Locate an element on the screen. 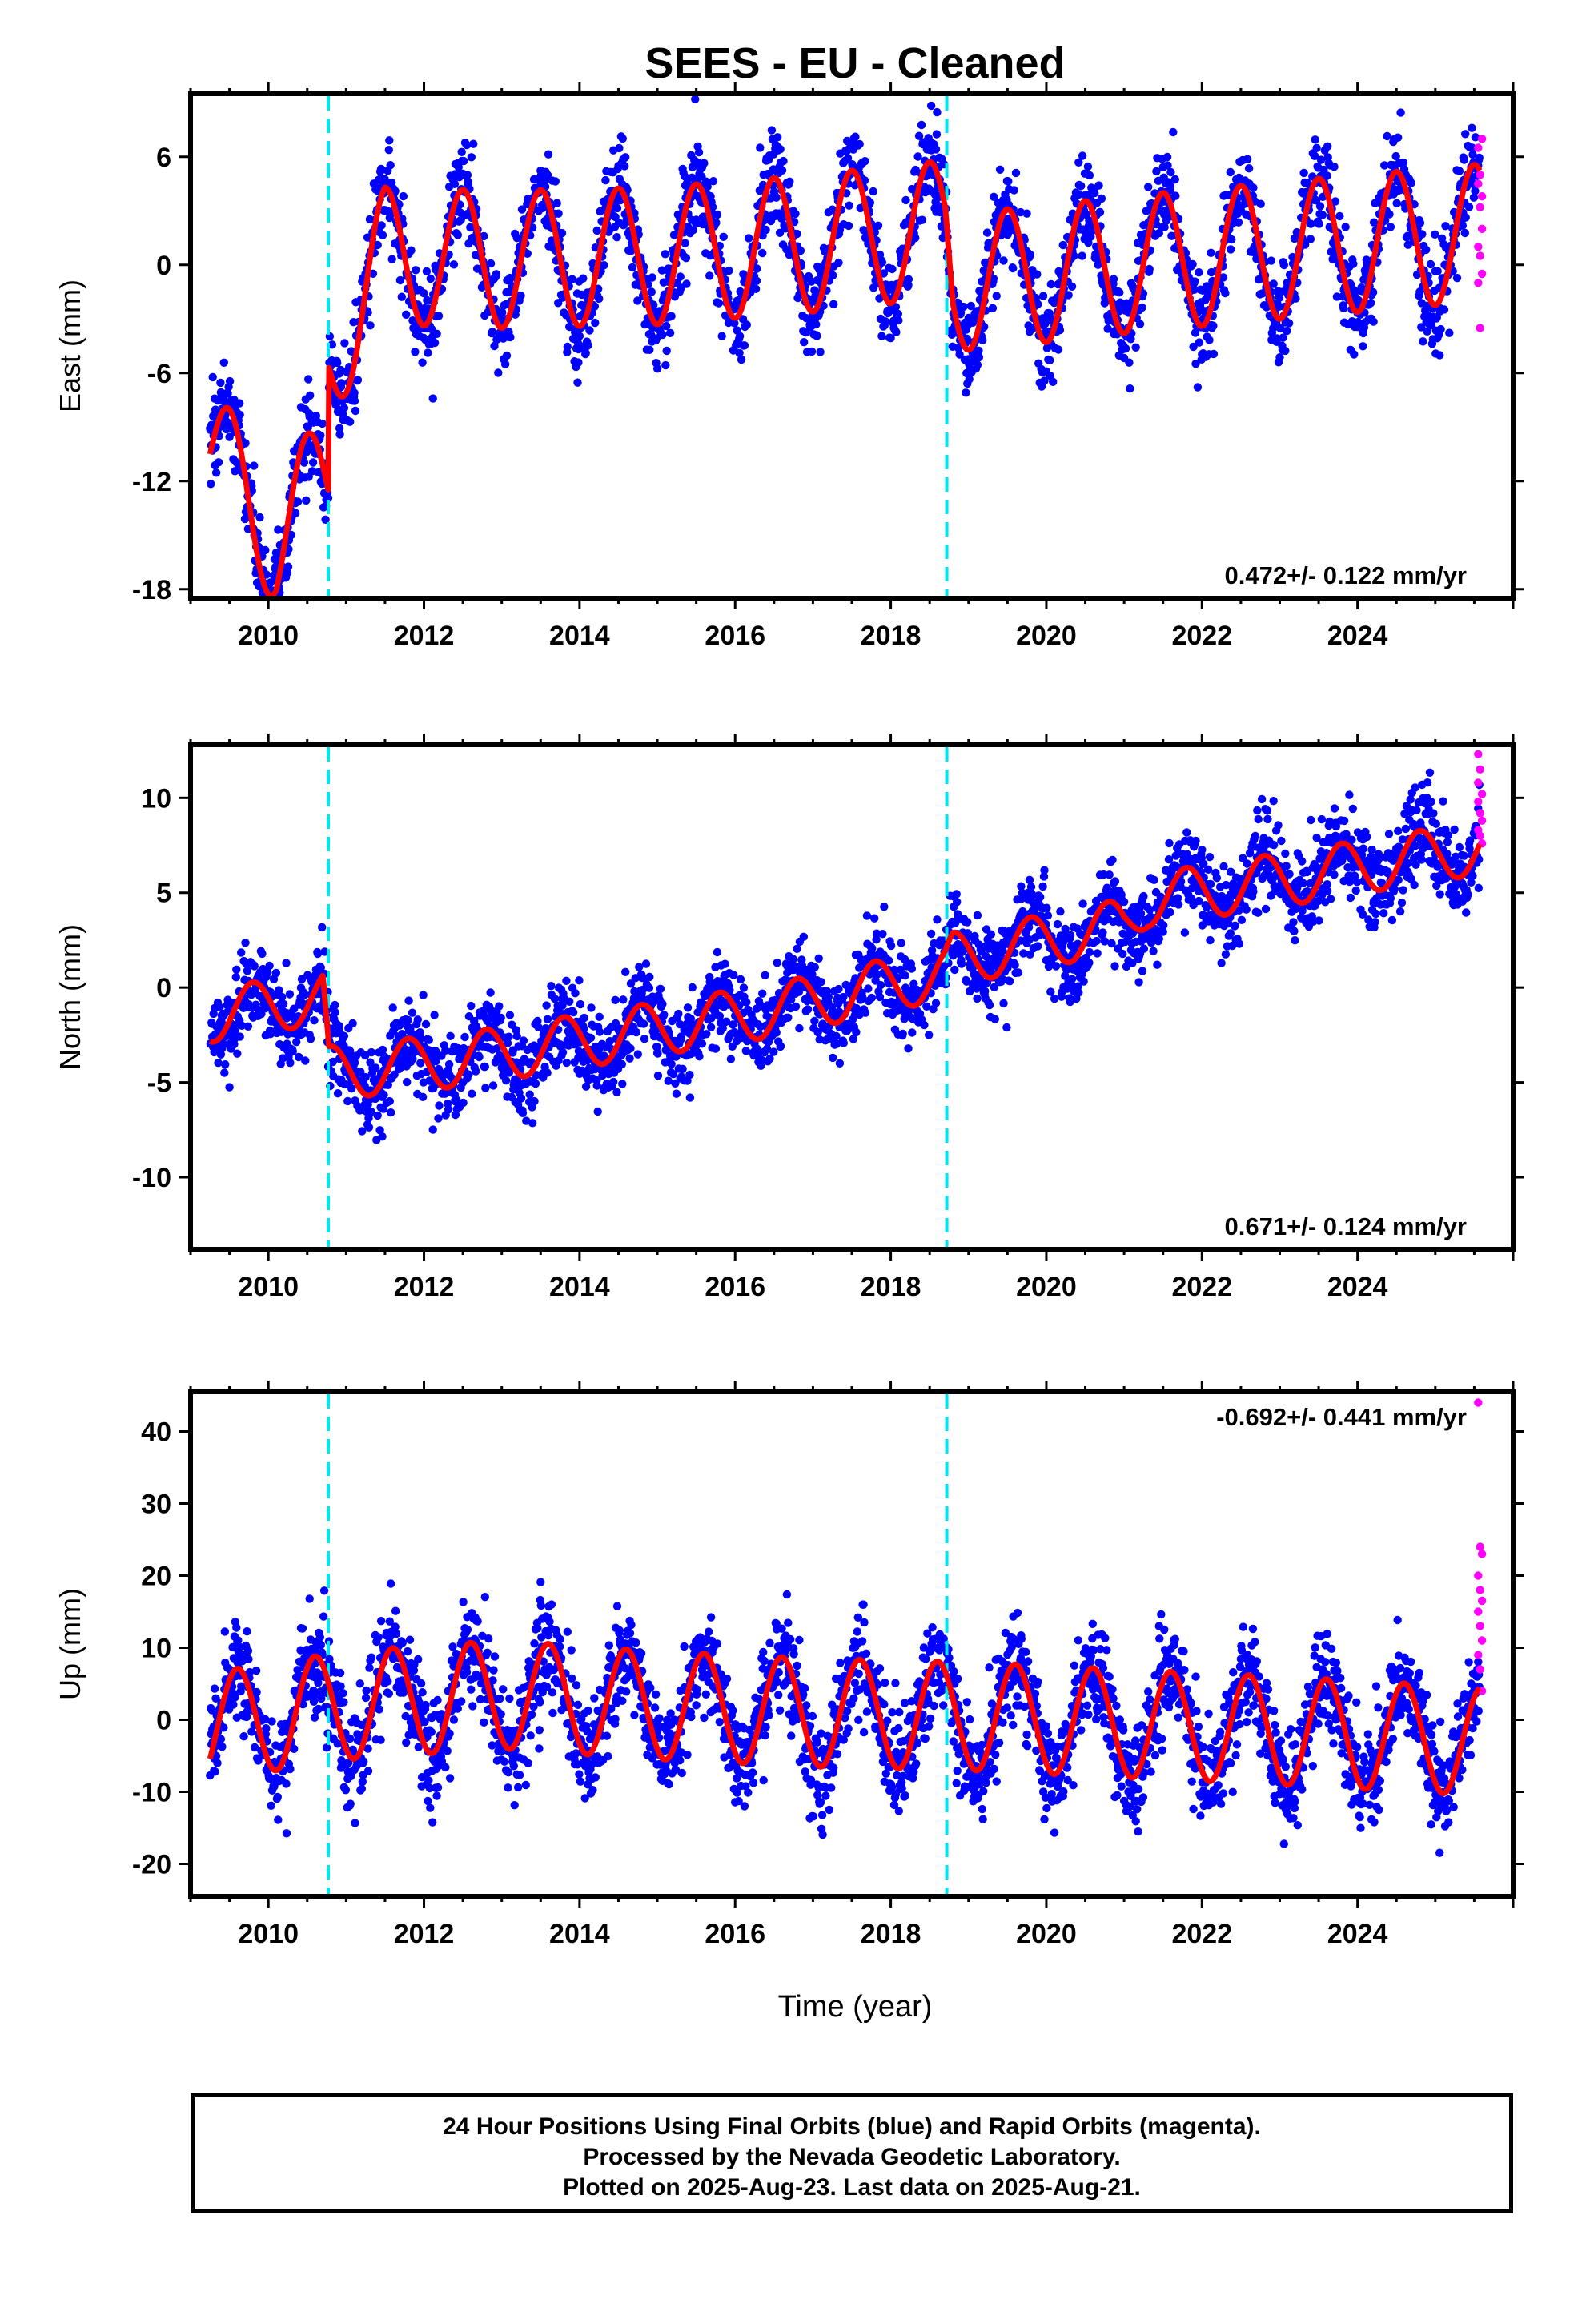  chart-title: SEES - EU - Cleaned is located at coordinates (854, 63).